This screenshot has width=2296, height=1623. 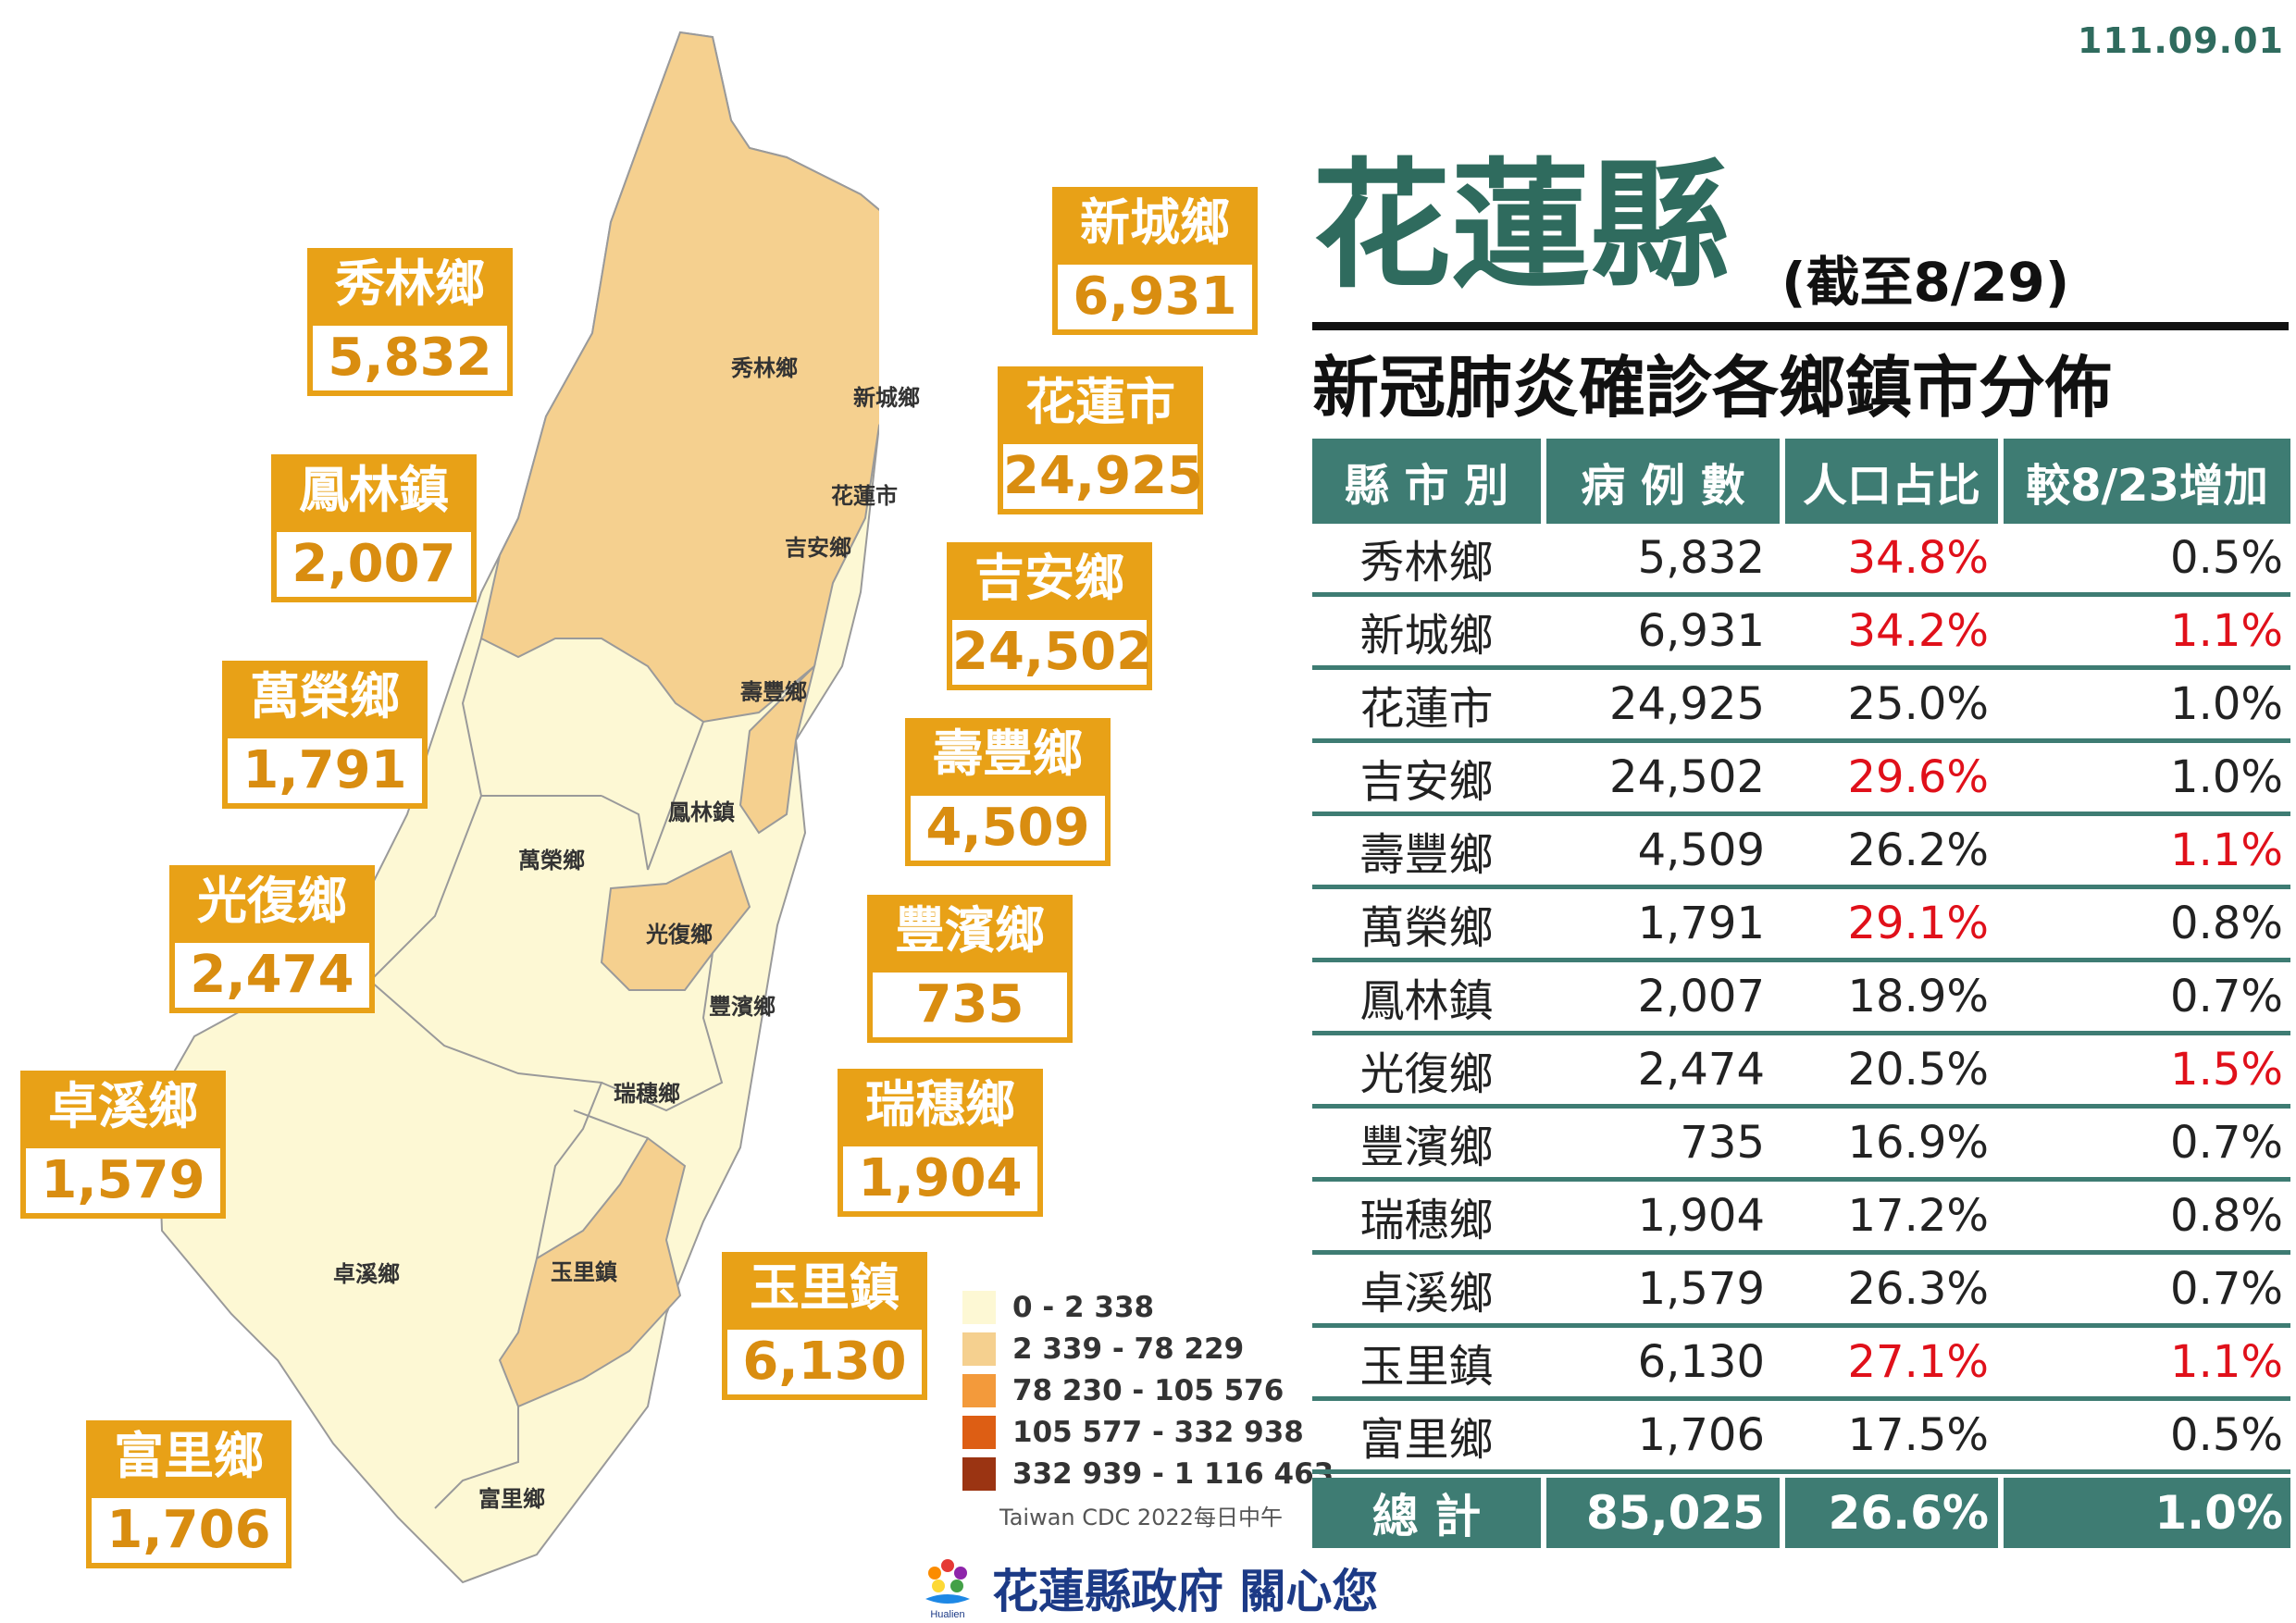 I want to click on total-label: 總 計, so click(x=1427, y=1513).